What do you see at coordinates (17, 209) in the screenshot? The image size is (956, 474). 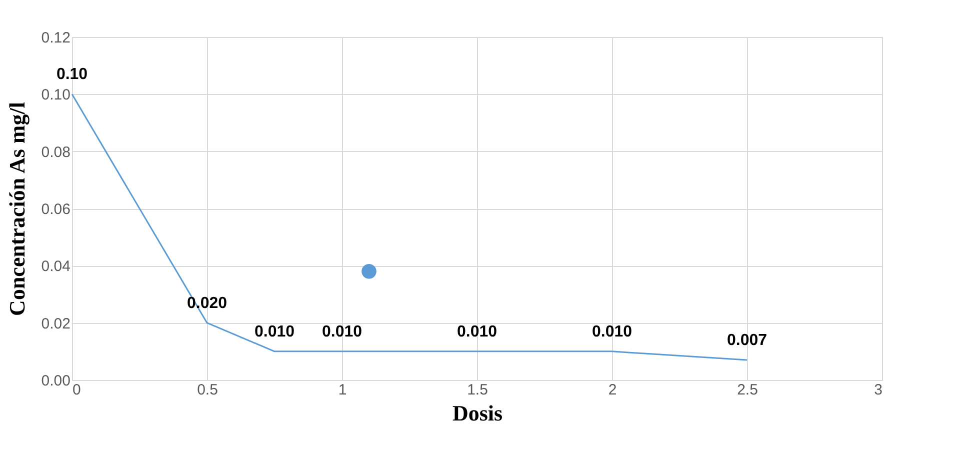 I see `y-axis-title: Concentración As mg/l` at bounding box center [17, 209].